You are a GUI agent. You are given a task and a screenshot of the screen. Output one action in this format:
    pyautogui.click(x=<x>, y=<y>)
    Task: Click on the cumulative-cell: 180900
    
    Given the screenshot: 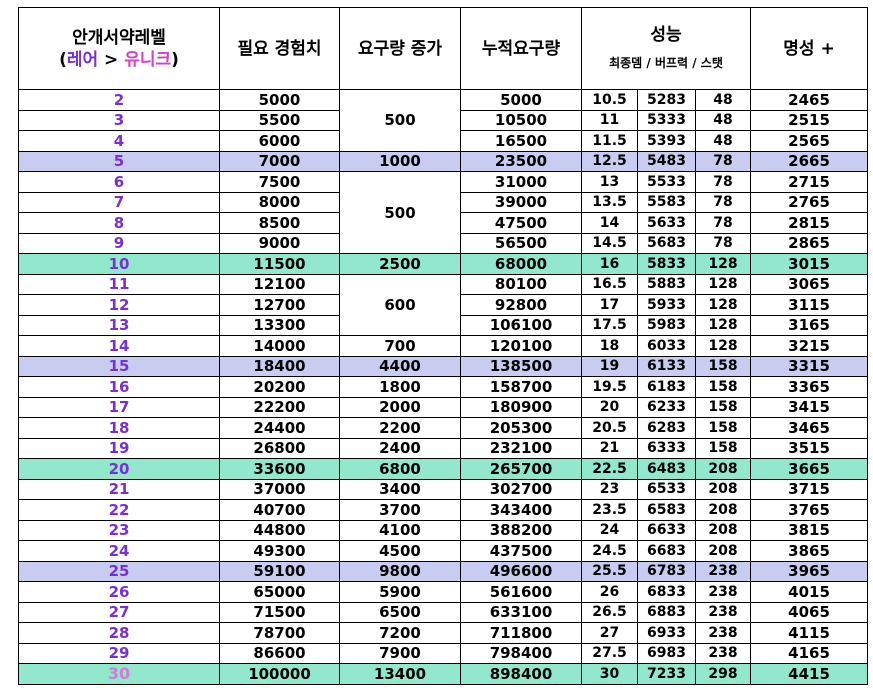 What is the action you would take?
    pyautogui.click(x=521, y=407)
    